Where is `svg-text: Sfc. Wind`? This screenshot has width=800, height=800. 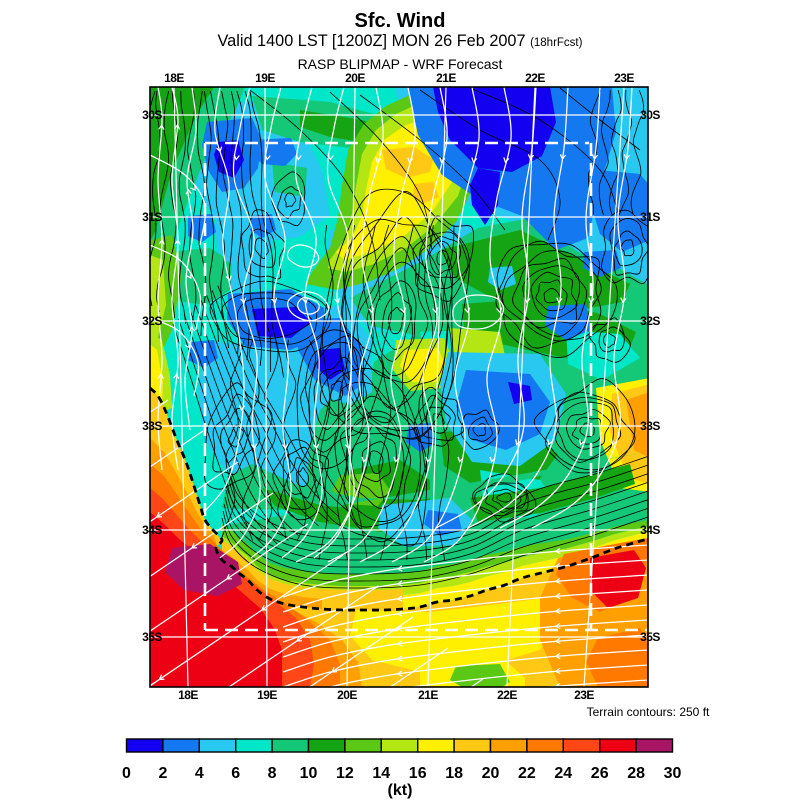 svg-text: Sfc. Wind is located at coordinates (400, 21).